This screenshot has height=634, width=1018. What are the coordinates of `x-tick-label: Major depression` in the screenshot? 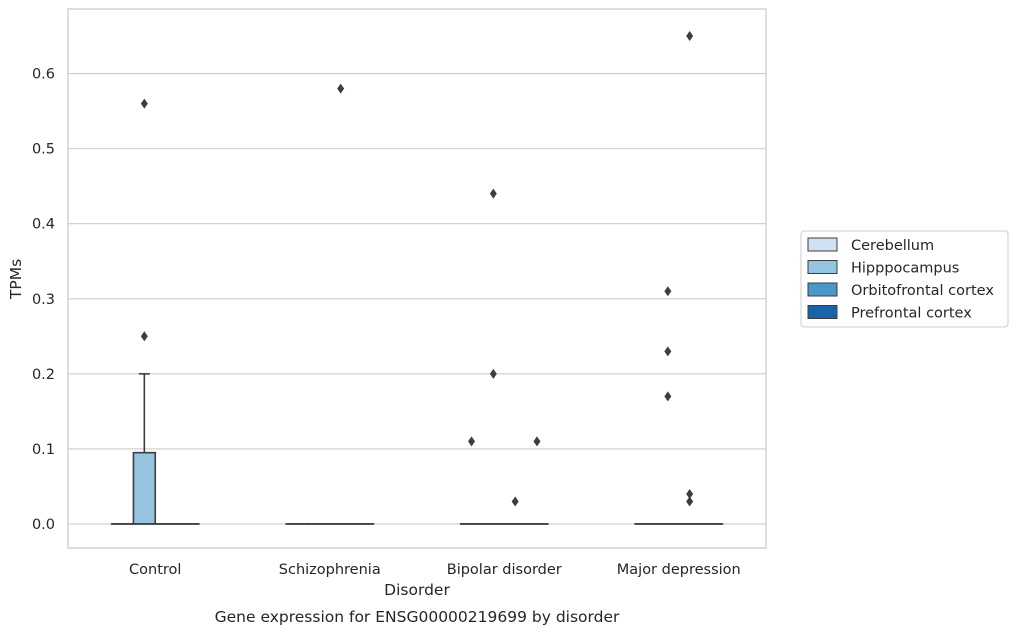 It's located at (679, 570).